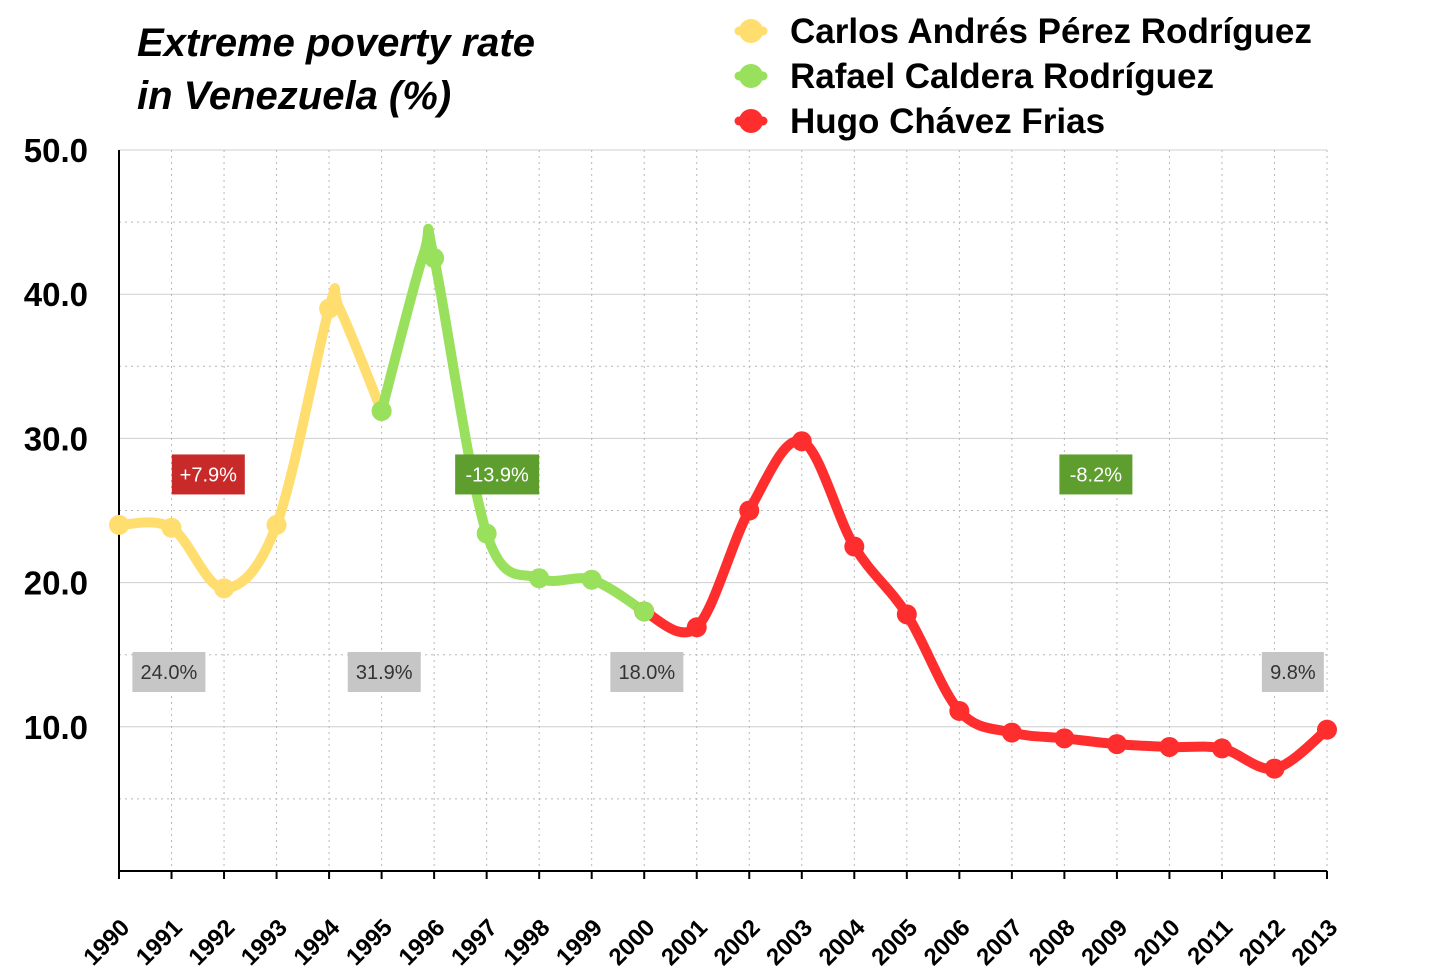  What do you see at coordinates (56, 583) in the screenshot?
I see `y-tick-label: 20.0` at bounding box center [56, 583].